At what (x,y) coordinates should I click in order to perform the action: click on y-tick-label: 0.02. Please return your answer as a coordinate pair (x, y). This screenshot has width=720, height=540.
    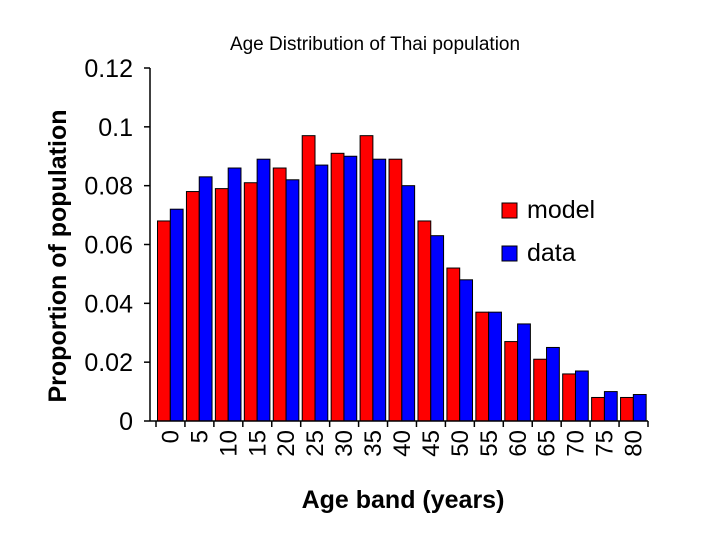
    Looking at the image, I should click on (108, 363).